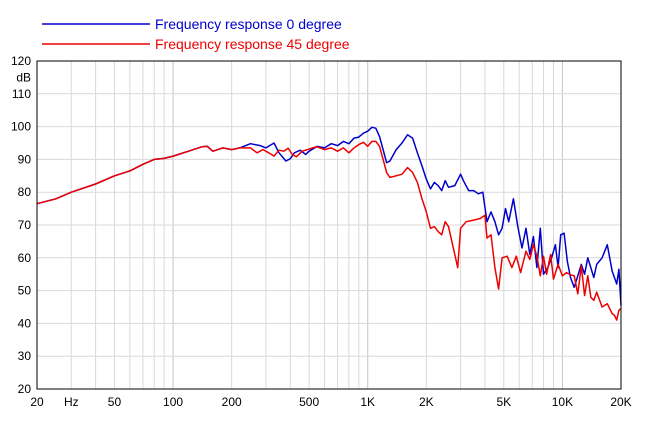 Image resolution: width=650 pixels, height=429 pixels. What do you see at coordinates (426, 402) in the screenshot?
I see `x-tick-label: 2K` at bounding box center [426, 402].